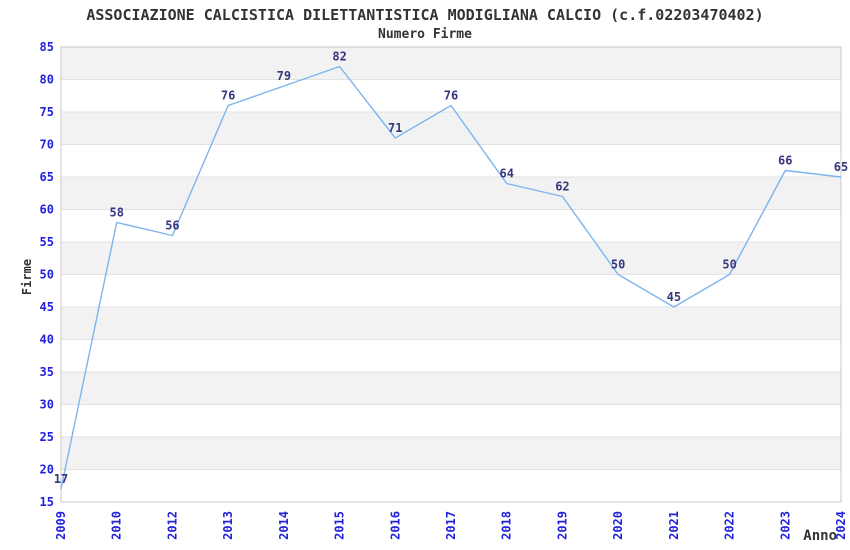  Describe the element at coordinates (785, 161) in the screenshot. I see `data-label: 66` at that location.